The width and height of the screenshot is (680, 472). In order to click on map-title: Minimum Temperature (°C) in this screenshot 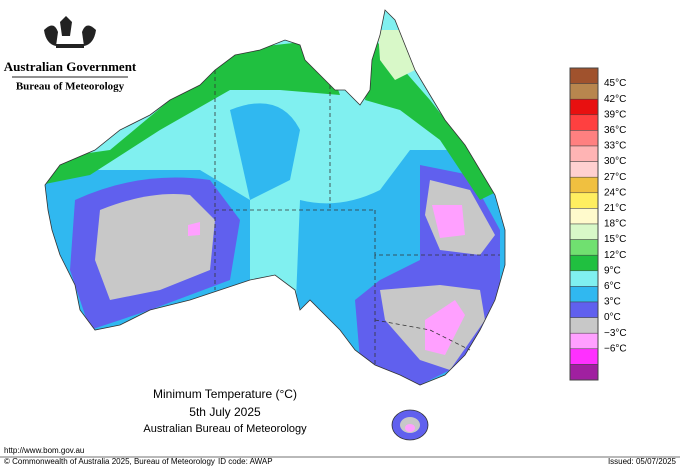, I will do `click(225, 394)`.